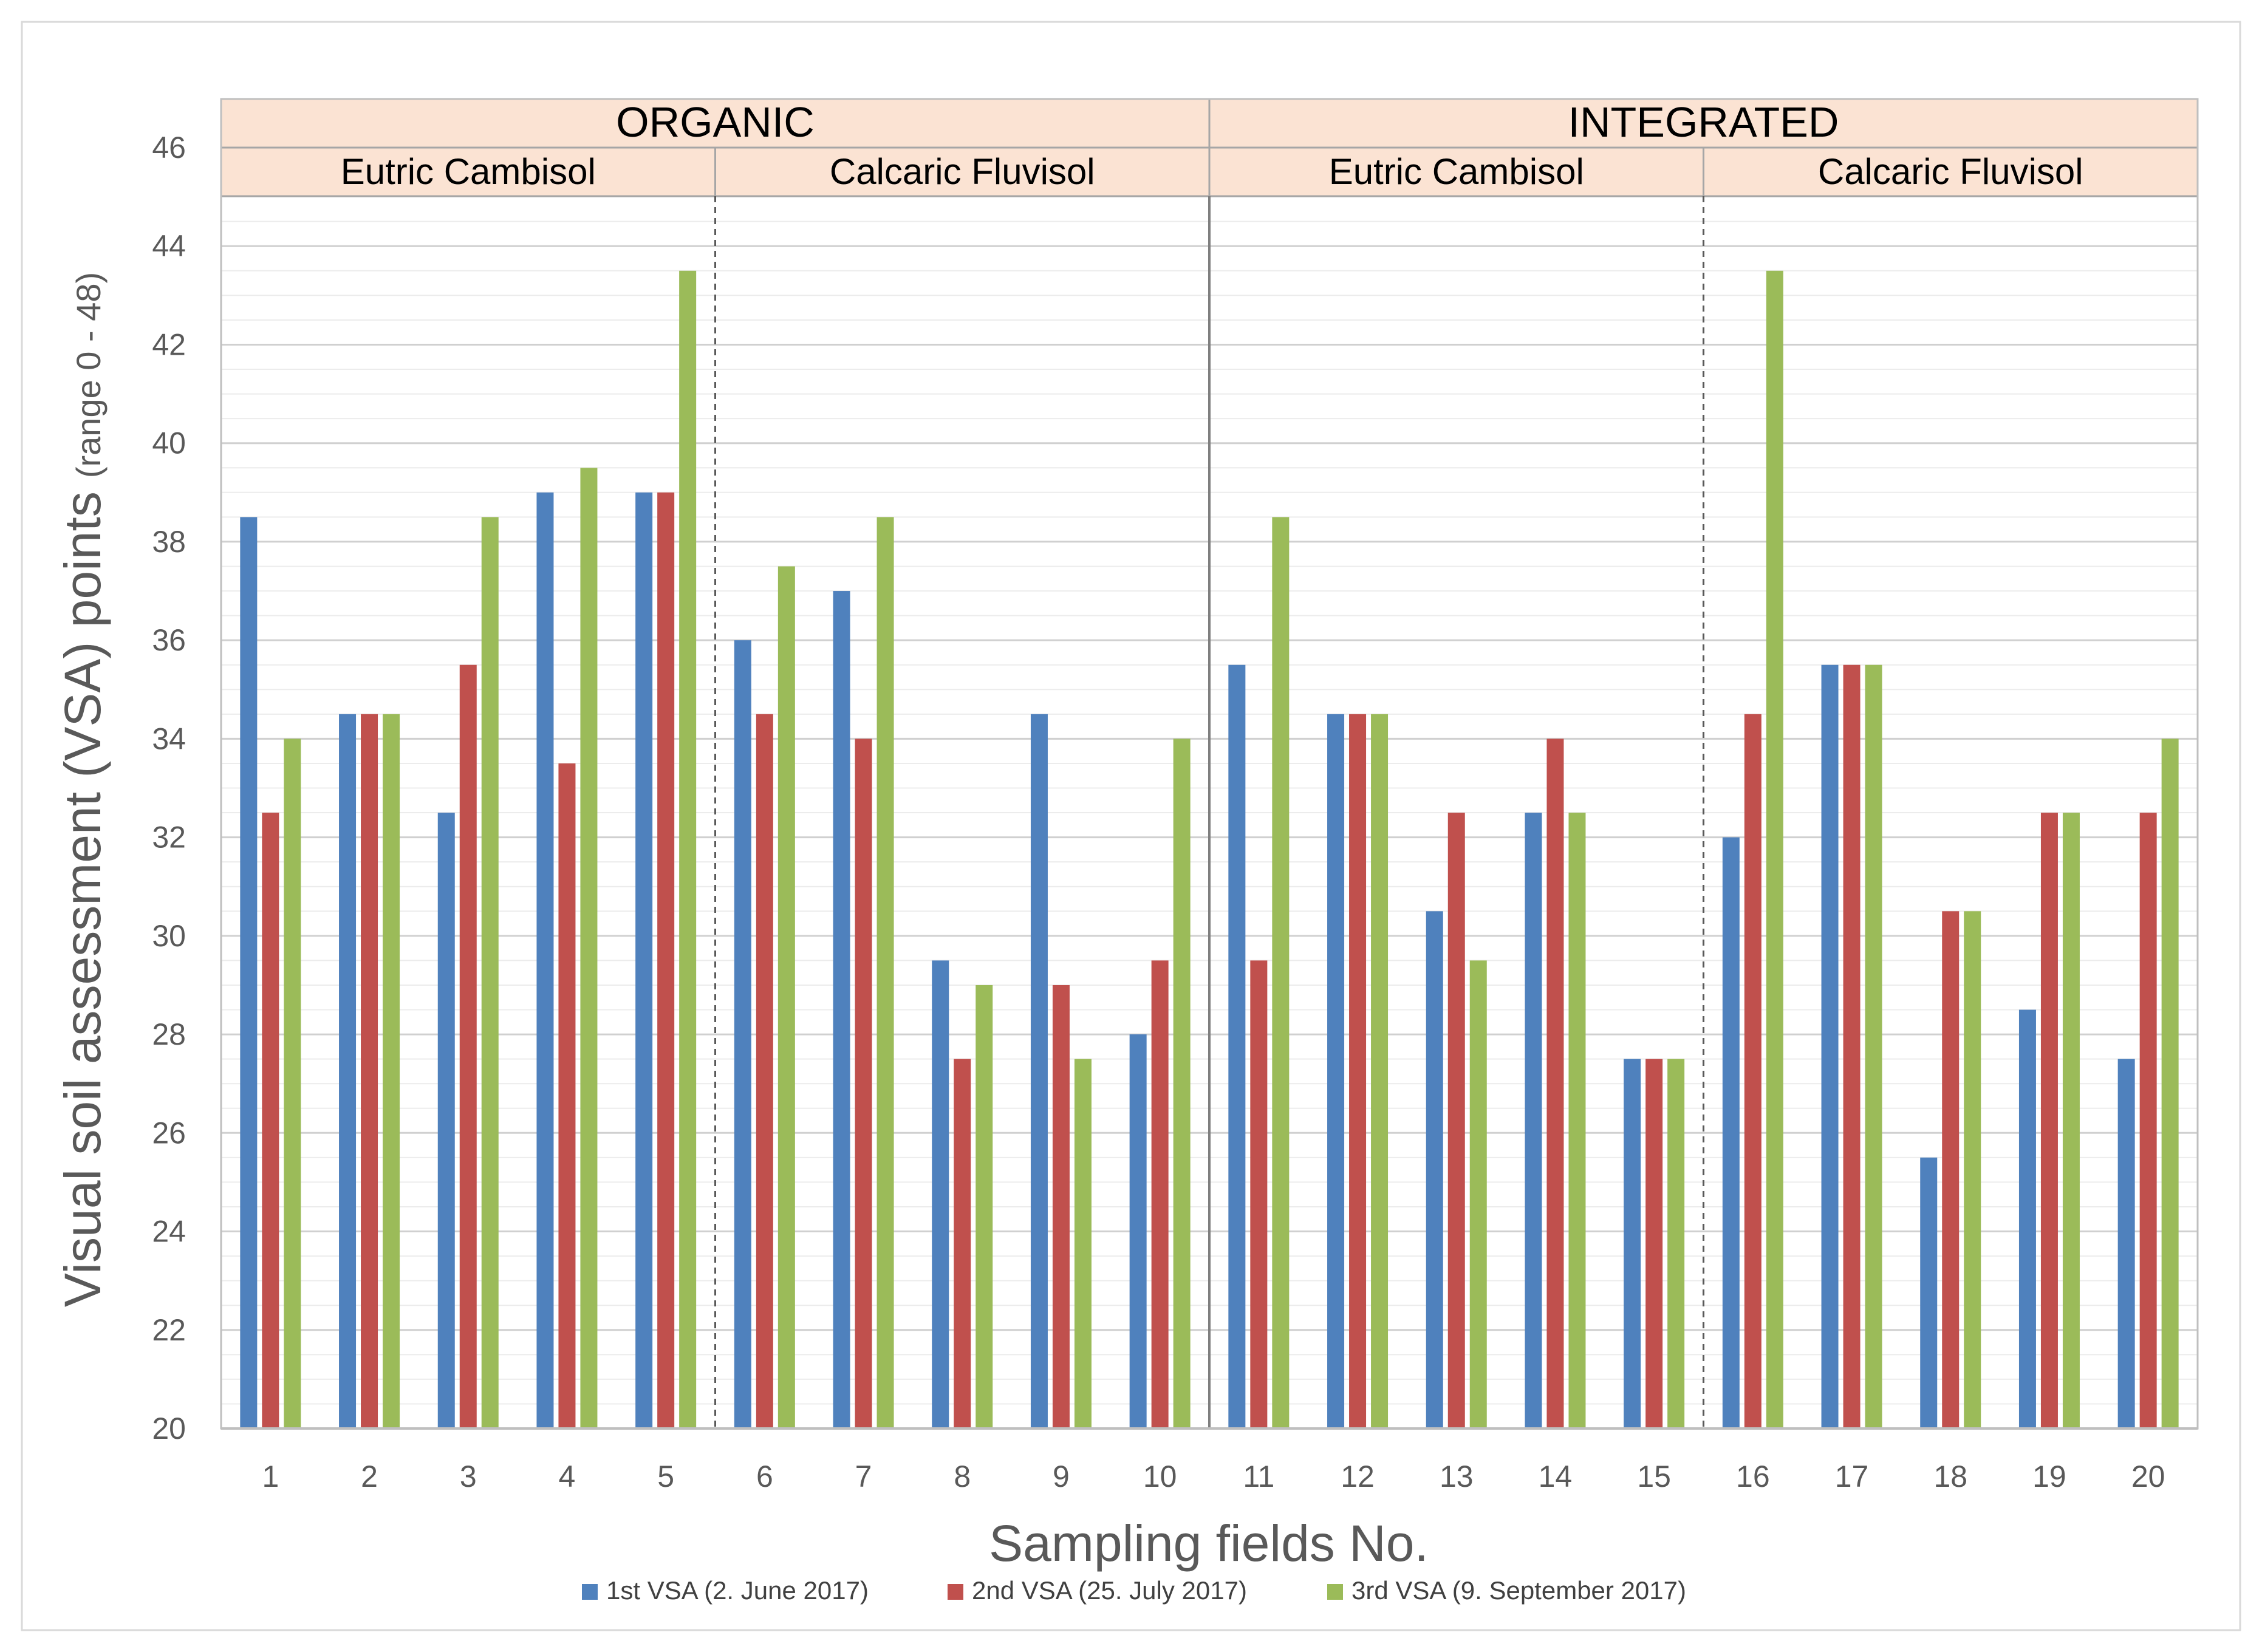  Describe the element at coordinates (169, 640) in the screenshot. I see `y-tick-label: 36` at that location.